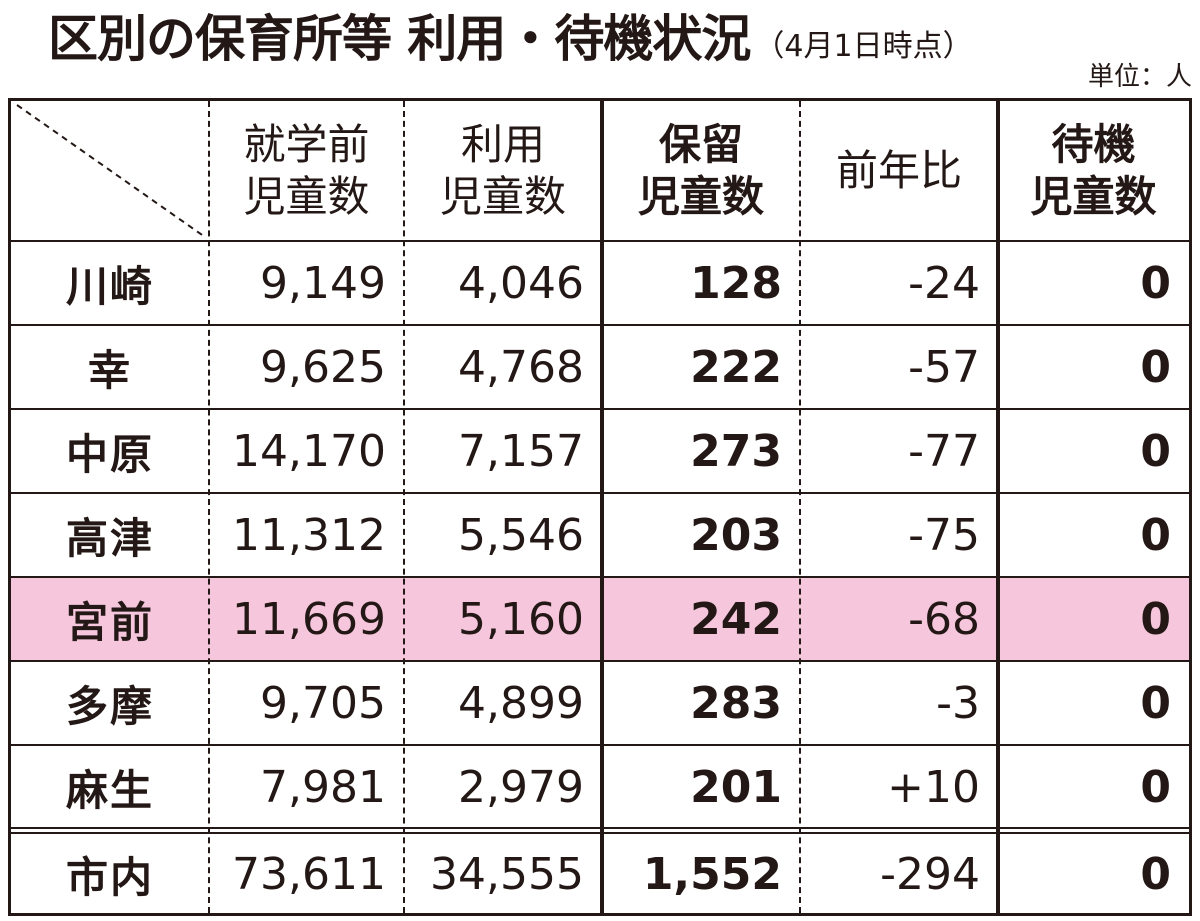 The height and width of the screenshot is (921, 1200). I want to click on total-users-cell: 34,555, so click(507, 874).